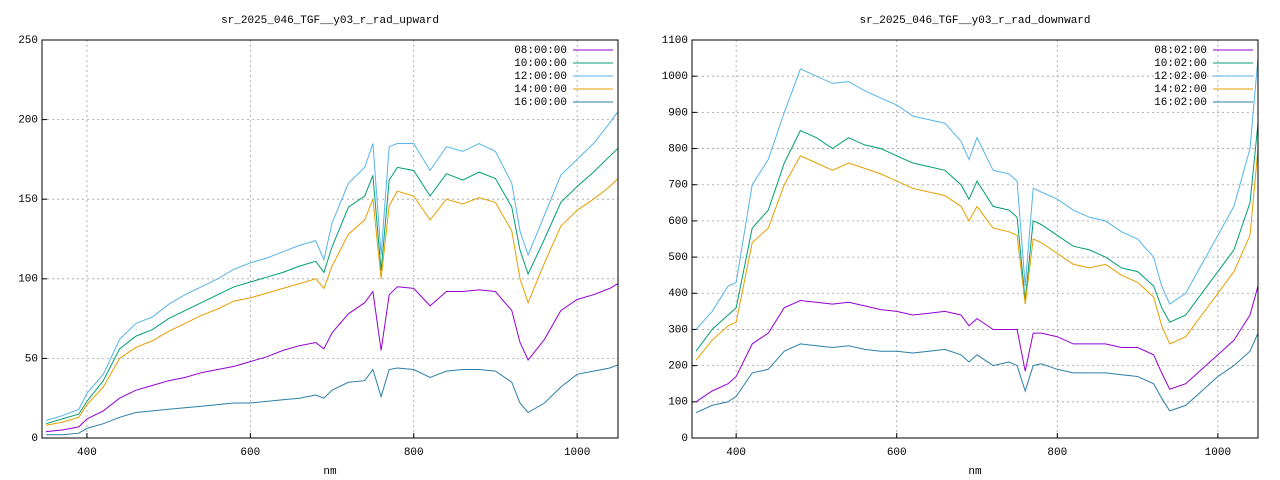 The width and height of the screenshot is (1280, 480). I want to click on legend-label: 08:00:00, so click(540, 51).